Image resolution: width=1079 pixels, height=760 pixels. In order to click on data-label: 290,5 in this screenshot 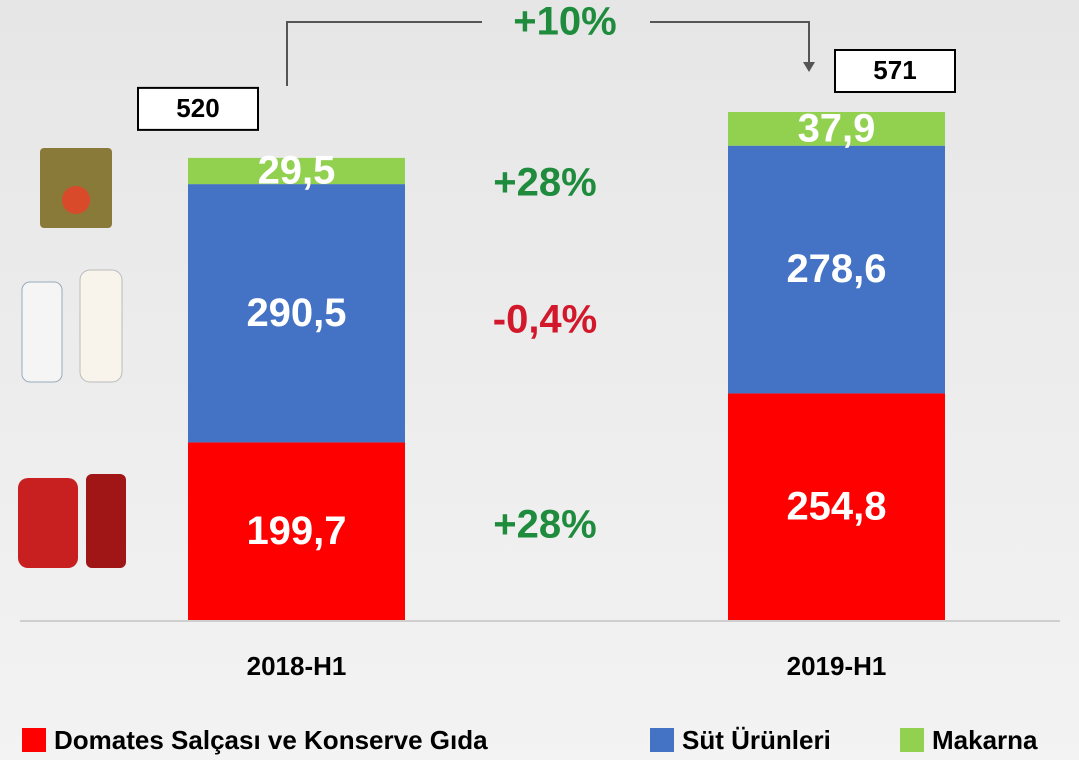, I will do `click(296, 313)`.